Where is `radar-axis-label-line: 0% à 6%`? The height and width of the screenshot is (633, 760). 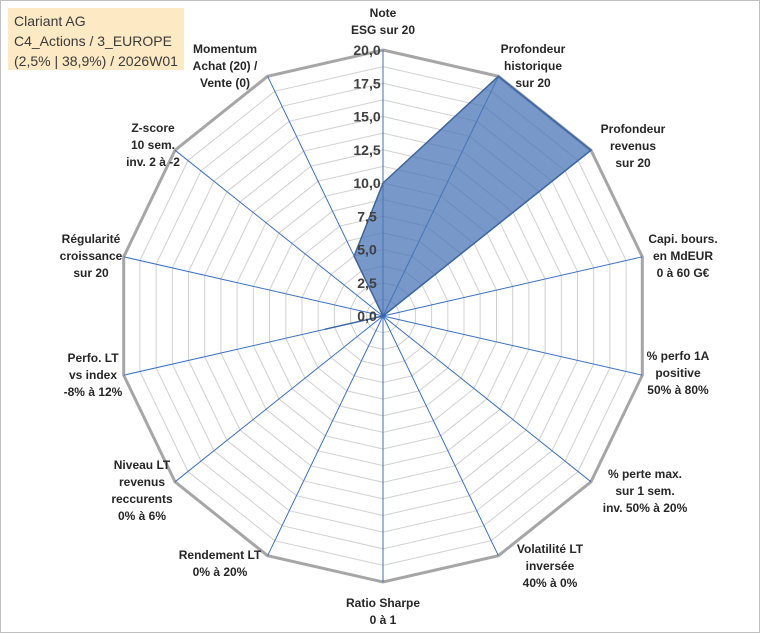 radar-axis-label-line: 0% à 6% is located at coordinates (142, 516).